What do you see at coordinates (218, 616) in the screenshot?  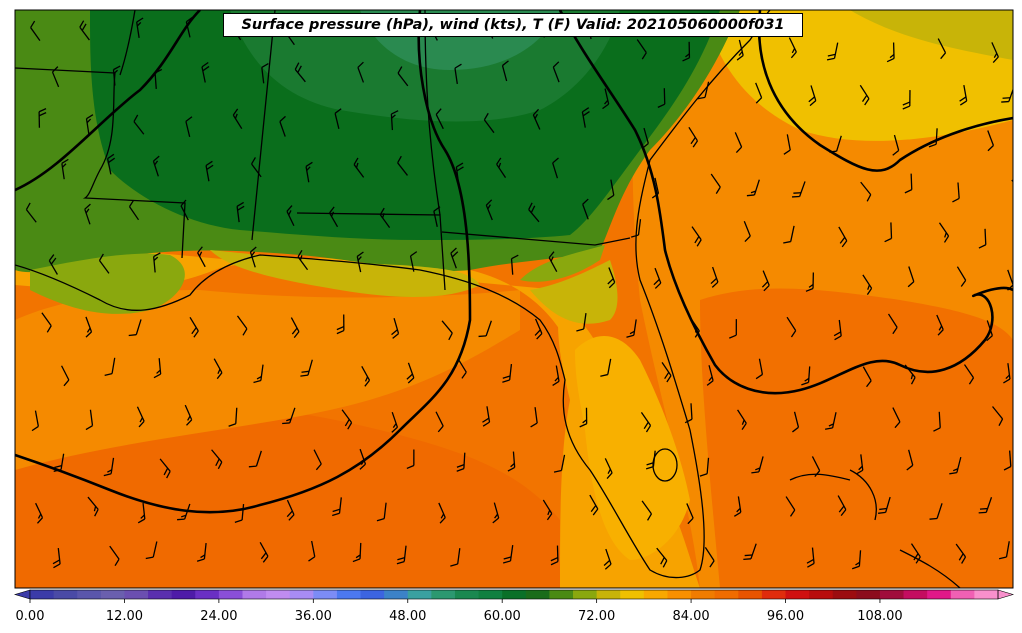 I see `colorbar-tick-label: 24.00` at bounding box center [218, 616].